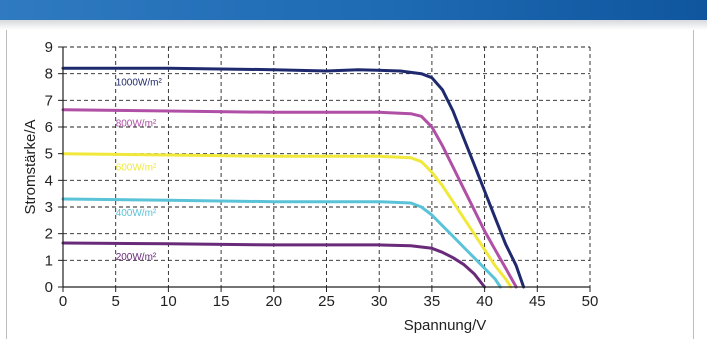  I want to click on x-tick-label: 35, so click(432, 301).